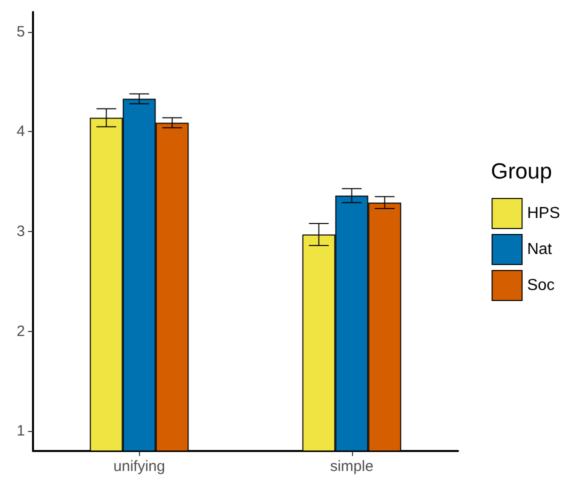 This screenshot has height=481, width=585. I want to click on legend-label: Soc, so click(541, 285).